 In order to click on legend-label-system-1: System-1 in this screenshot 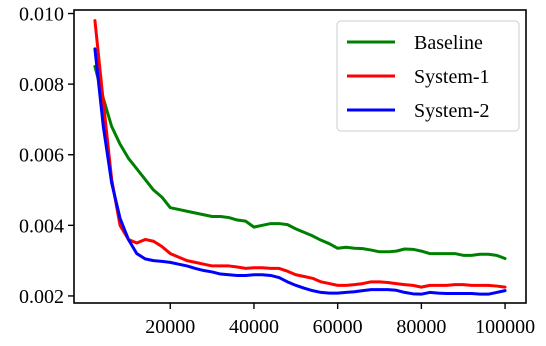, I will do `click(452, 77)`.